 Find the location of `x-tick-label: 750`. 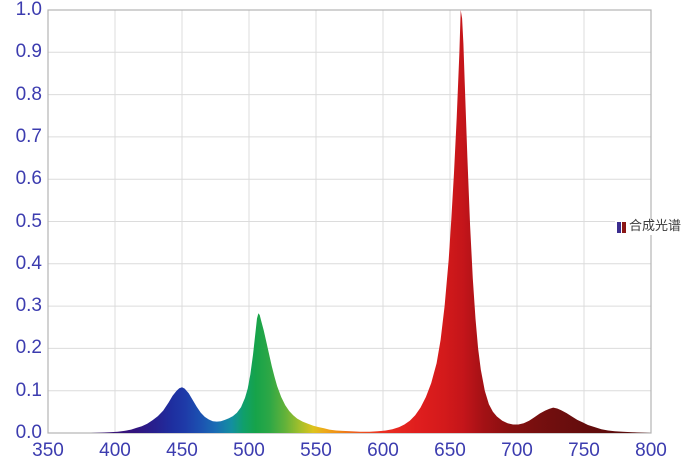

x-tick-label: 750 is located at coordinates (584, 450).